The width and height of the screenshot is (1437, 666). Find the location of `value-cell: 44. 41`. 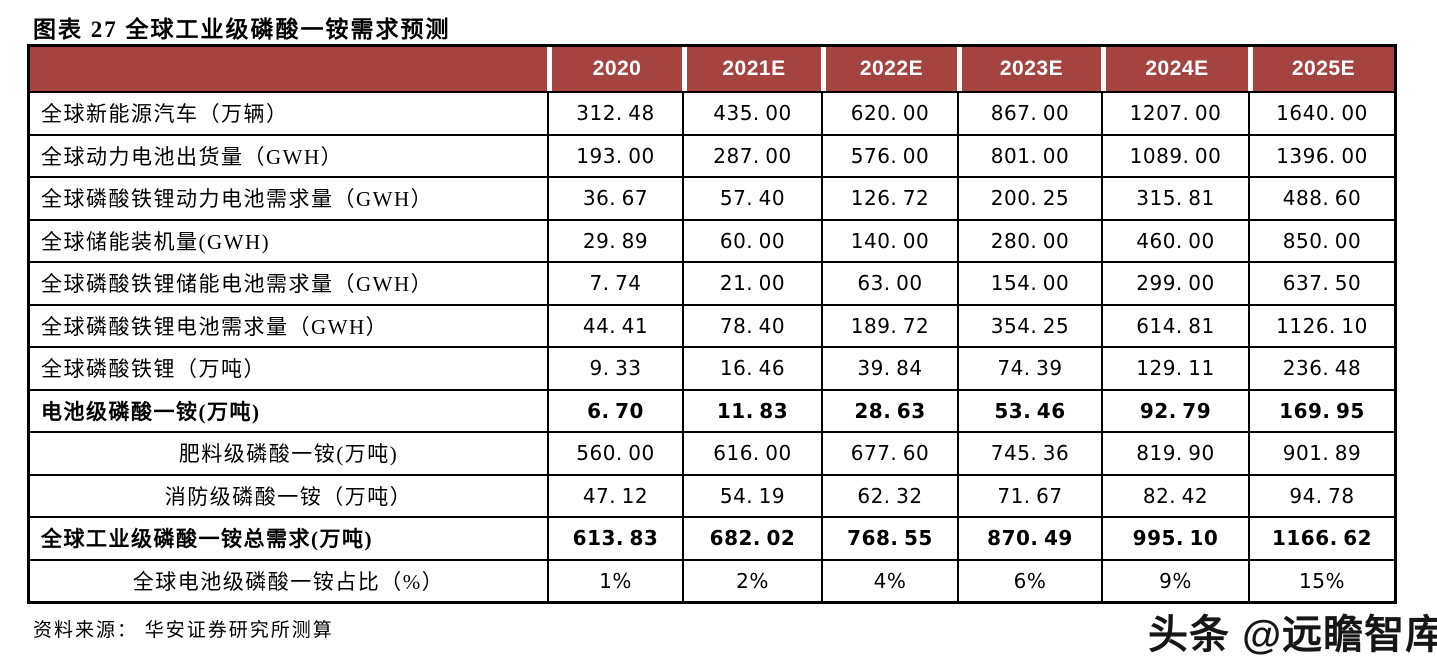

value-cell: 44. 41 is located at coordinates (614, 325).